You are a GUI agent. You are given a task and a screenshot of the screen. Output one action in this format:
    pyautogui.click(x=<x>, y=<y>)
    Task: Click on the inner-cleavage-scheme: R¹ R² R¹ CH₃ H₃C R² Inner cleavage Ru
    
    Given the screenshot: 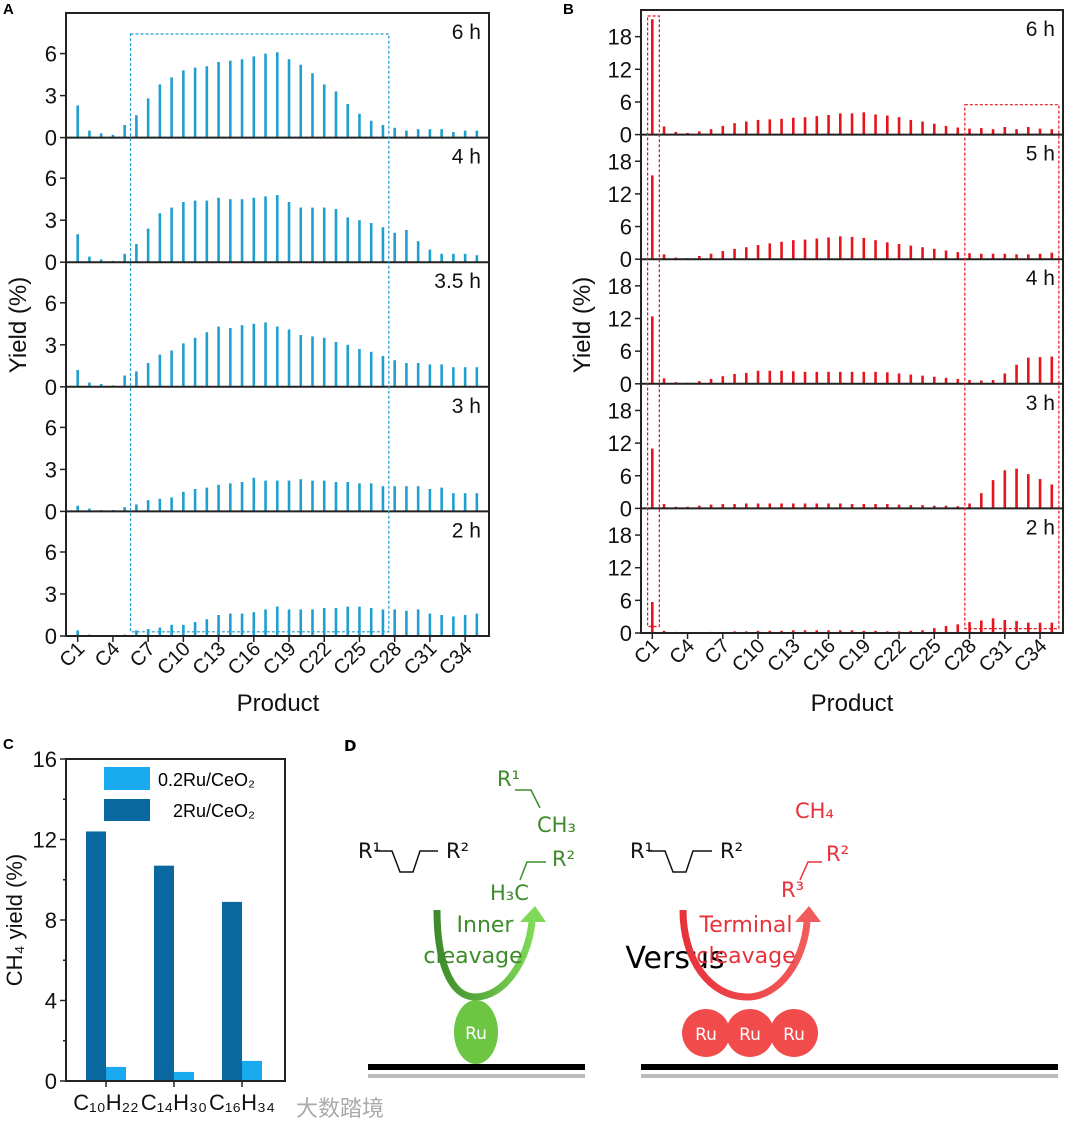 What is the action you would take?
    pyautogui.click(x=471, y=922)
    